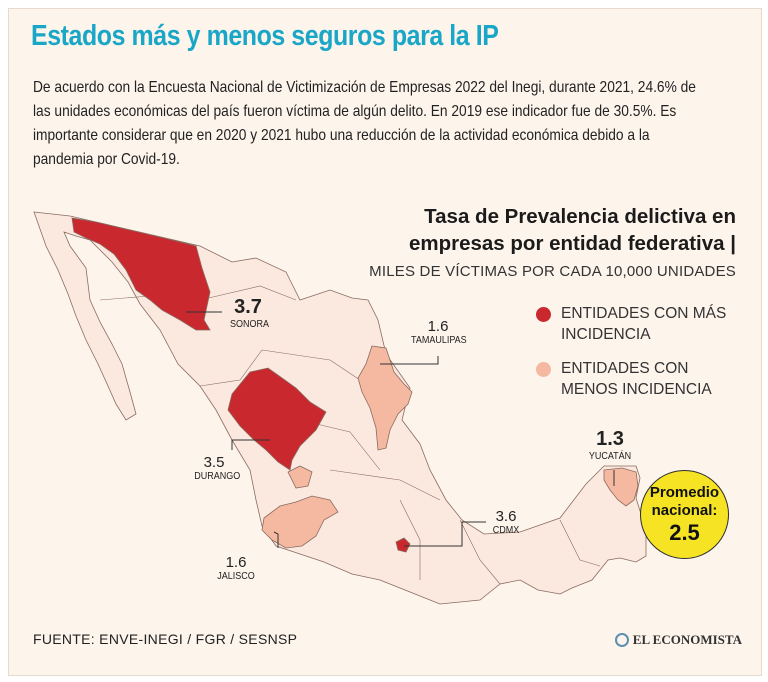 This screenshot has height=682, width=768. What do you see at coordinates (217, 468) in the screenshot?
I see `label-durango: 3.5 DURANGO` at bounding box center [217, 468].